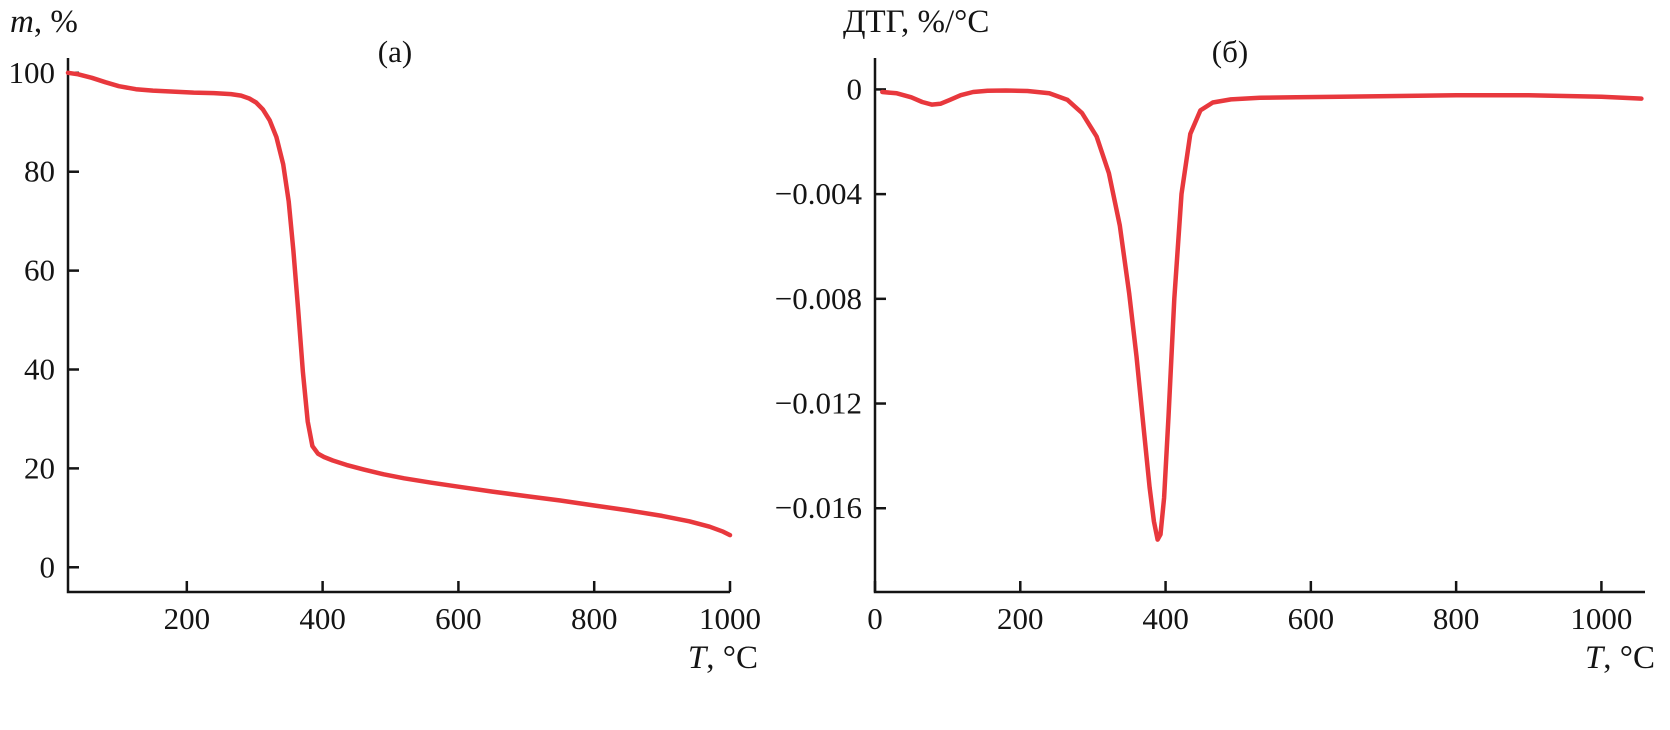 This screenshot has width=1670, height=730. What do you see at coordinates (818, 298) in the screenshot?
I see `y-tick-label: −0.008` at bounding box center [818, 298].